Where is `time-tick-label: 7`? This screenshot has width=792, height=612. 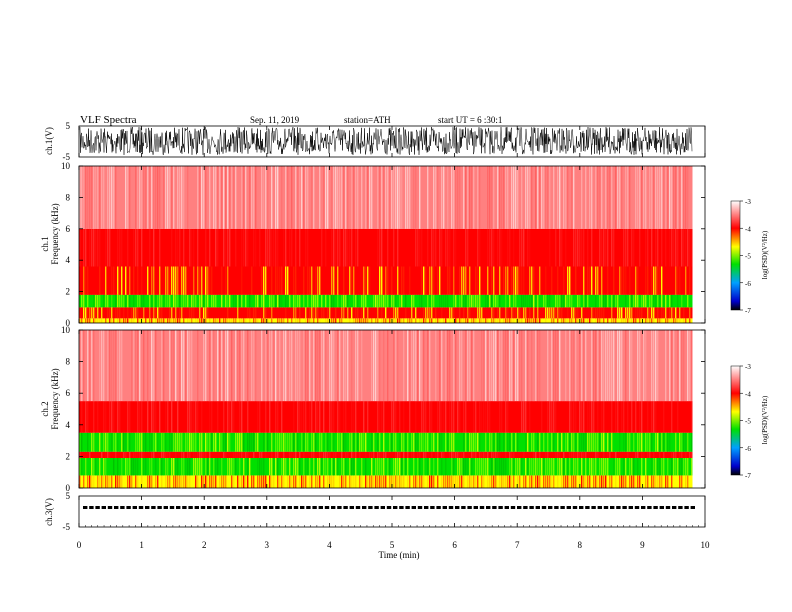
time-tick-label: 7 is located at coordinates (517, 545).